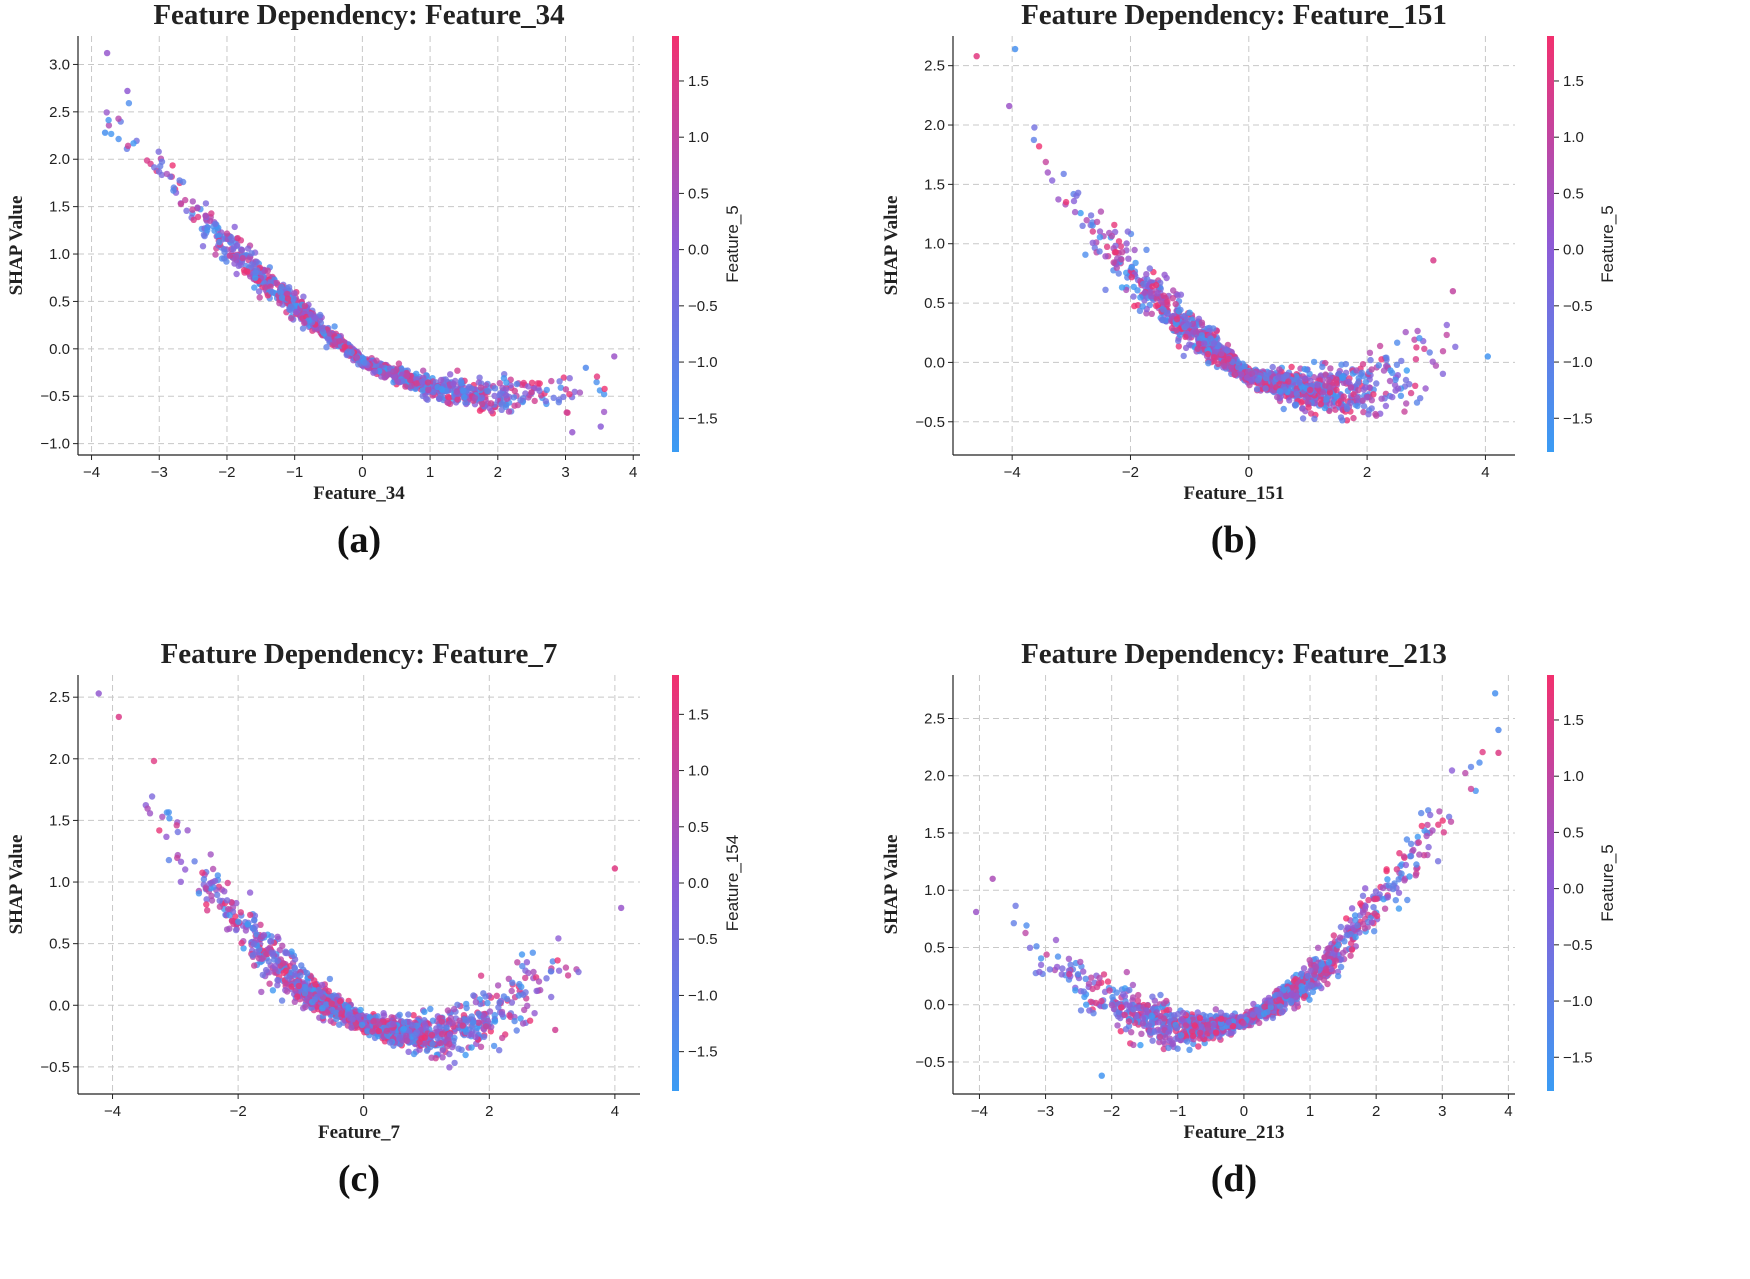  Describe the element at coordinates (934, 66) in the screenshot. I see `y-tick-label: 2.5` at that location.